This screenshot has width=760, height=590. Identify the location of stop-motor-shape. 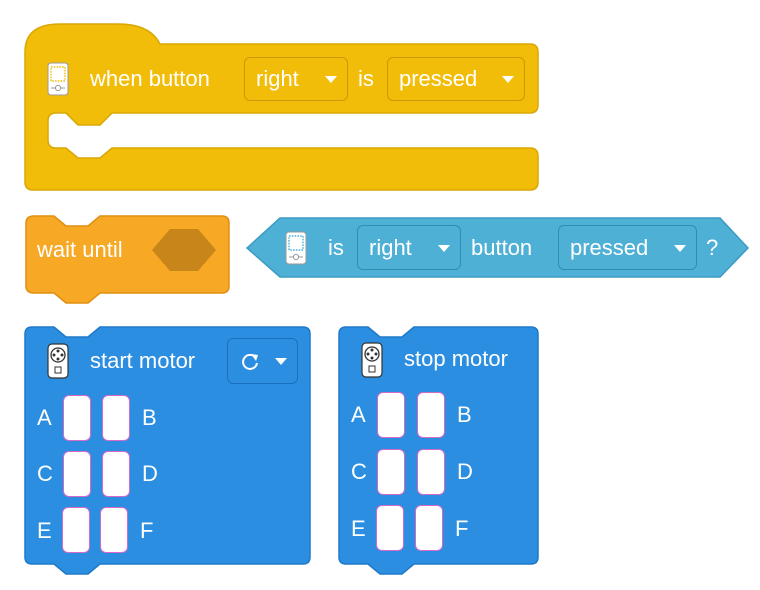
(438, 450).